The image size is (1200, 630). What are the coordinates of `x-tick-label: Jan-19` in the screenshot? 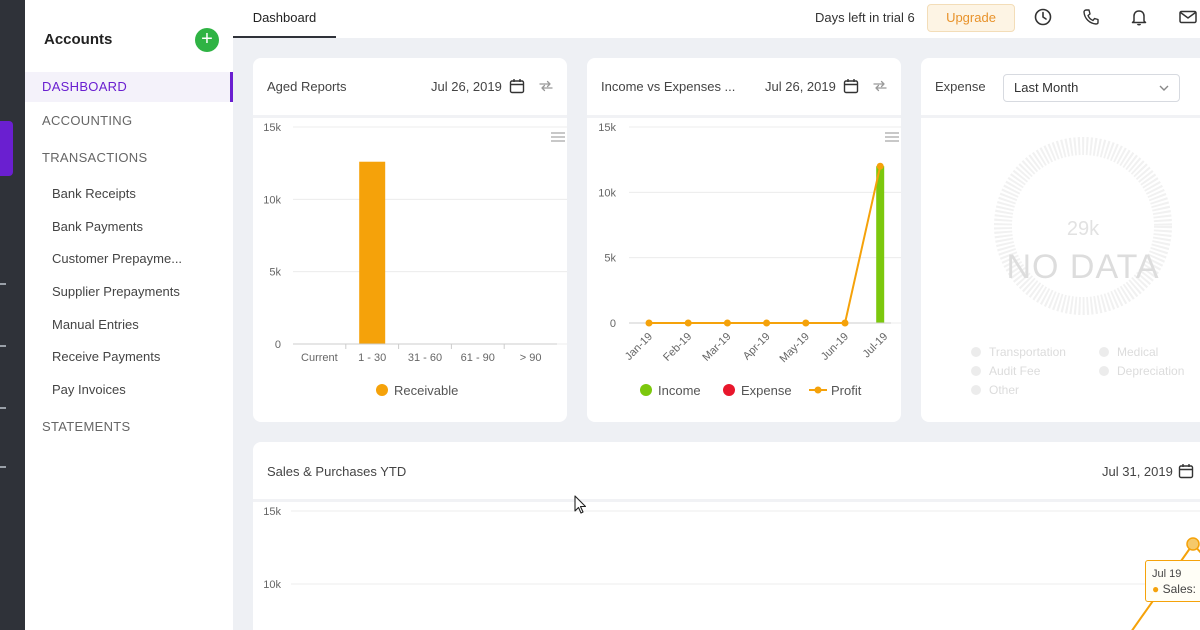 It's located at (639, 347).